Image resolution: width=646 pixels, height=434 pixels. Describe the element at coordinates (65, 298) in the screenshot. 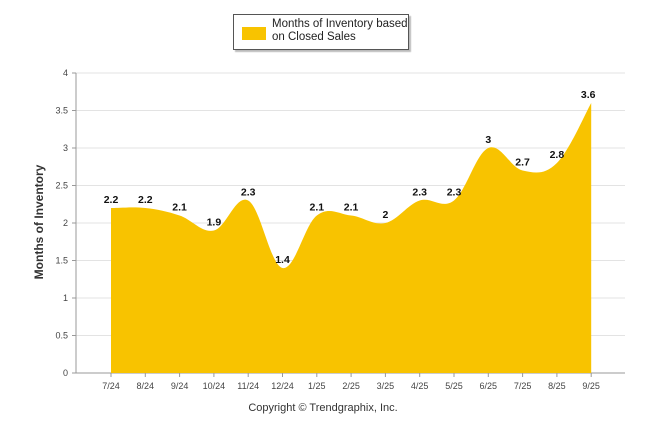

I see `y-tick-label: 1` at that location.